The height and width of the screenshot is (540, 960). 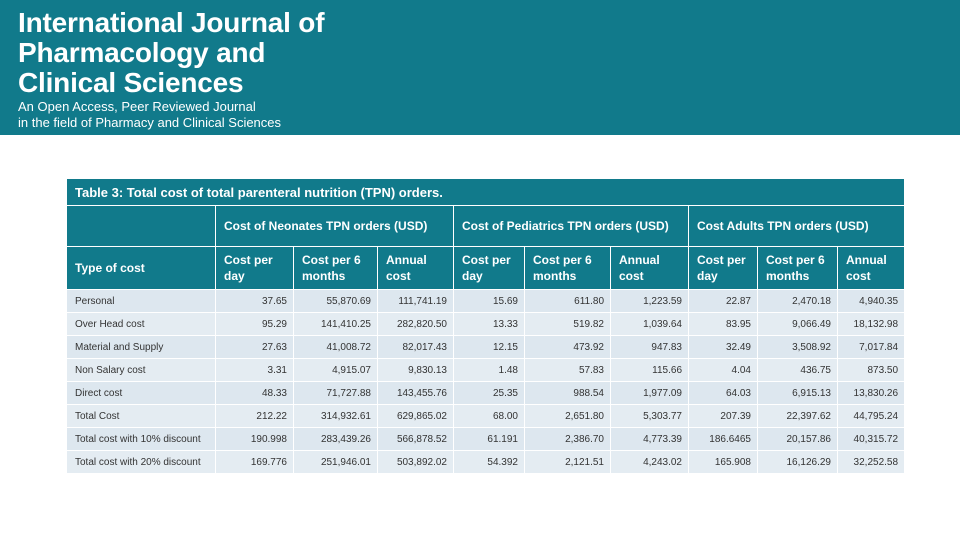 What do you see at coordinates (335, 393) in the screenshot?
I see `value-cell: 71,727.88` at bounding box center [335, 393].